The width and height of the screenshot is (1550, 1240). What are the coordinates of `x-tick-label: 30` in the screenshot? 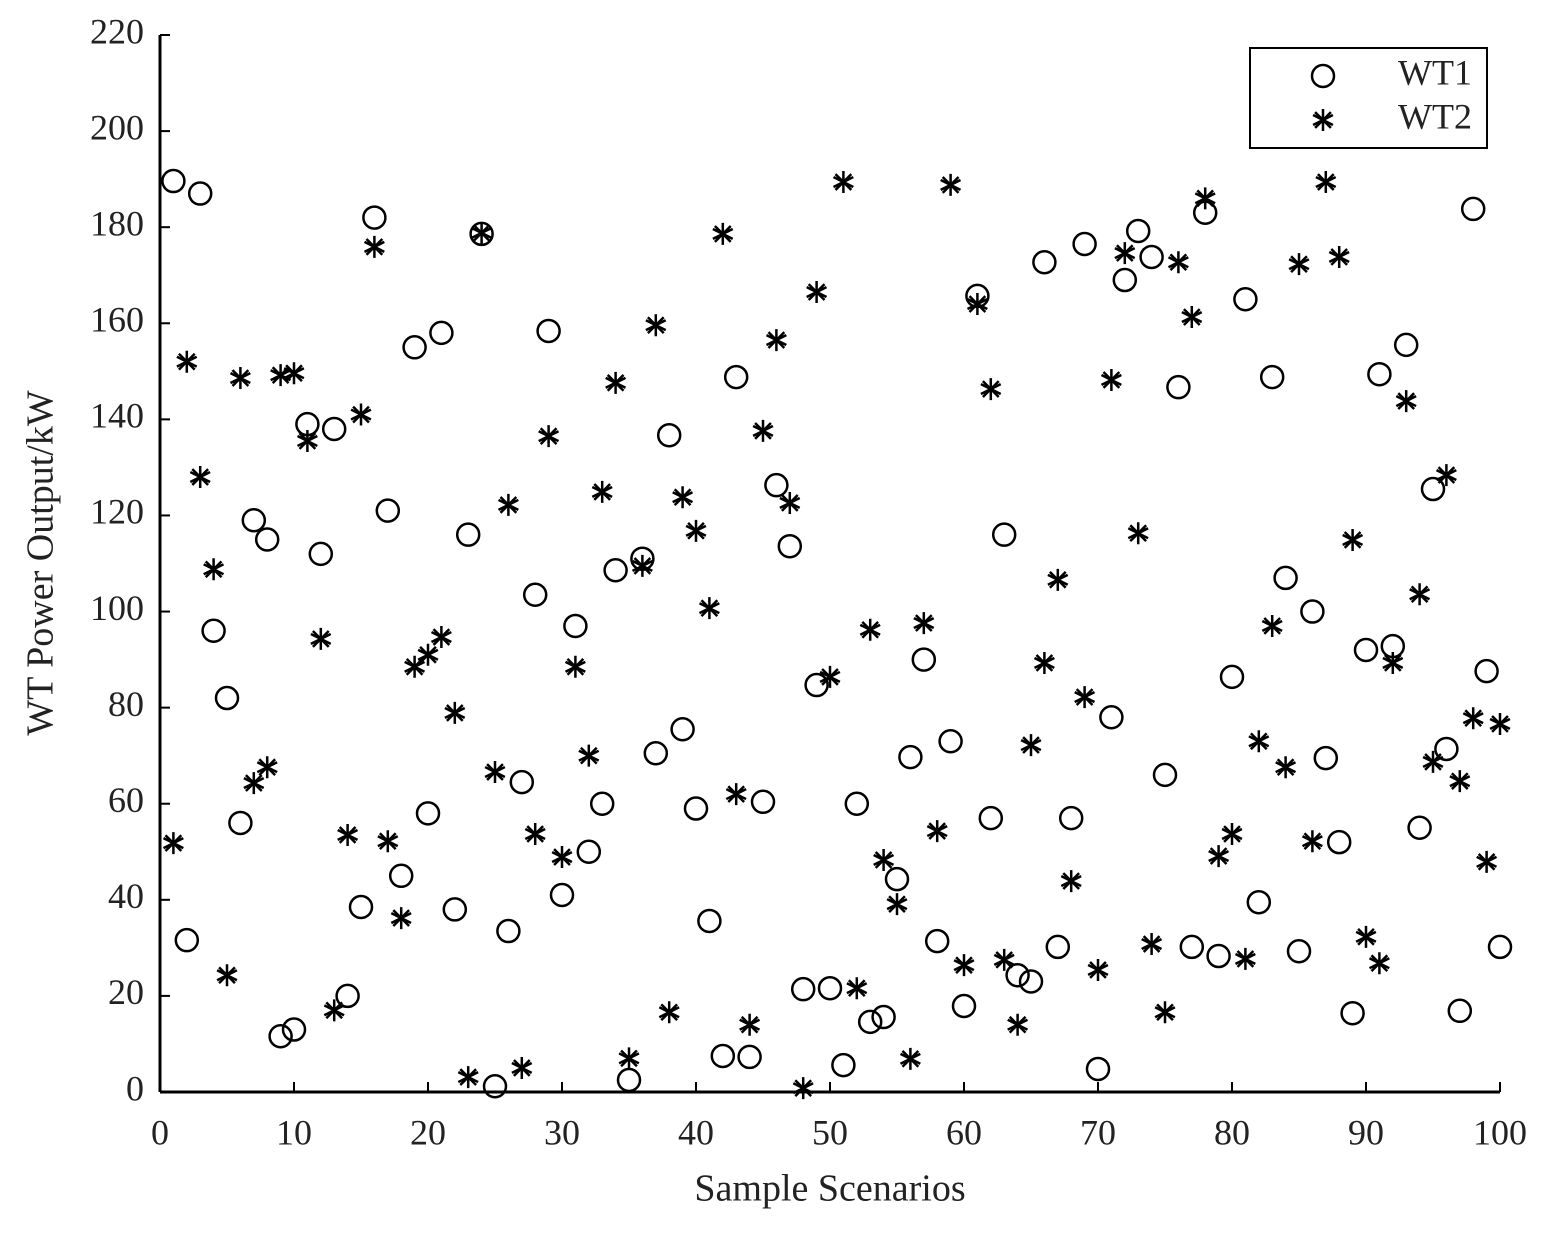 It's located at (562, 1132).